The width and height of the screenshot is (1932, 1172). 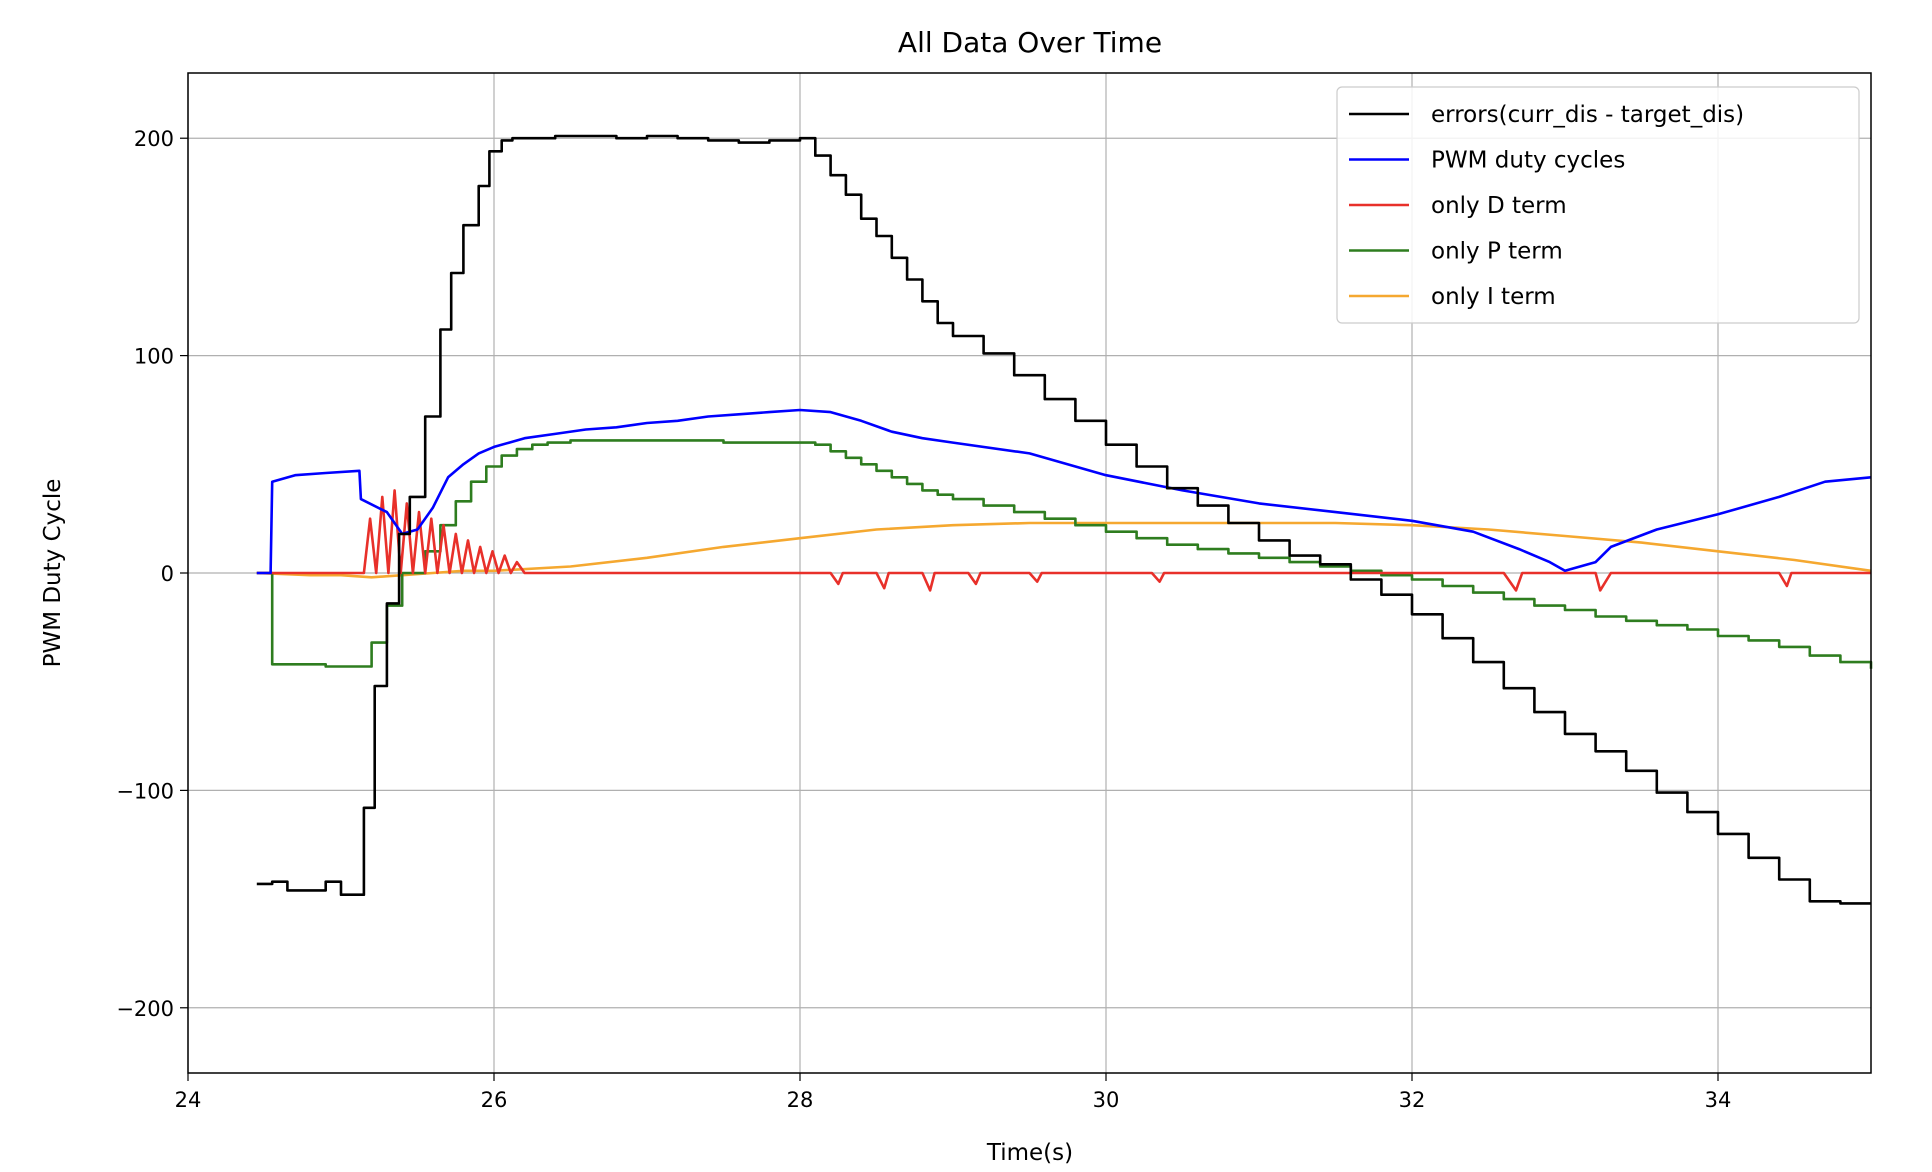 I want to click on legend-box, so click(x=1598, y=205).